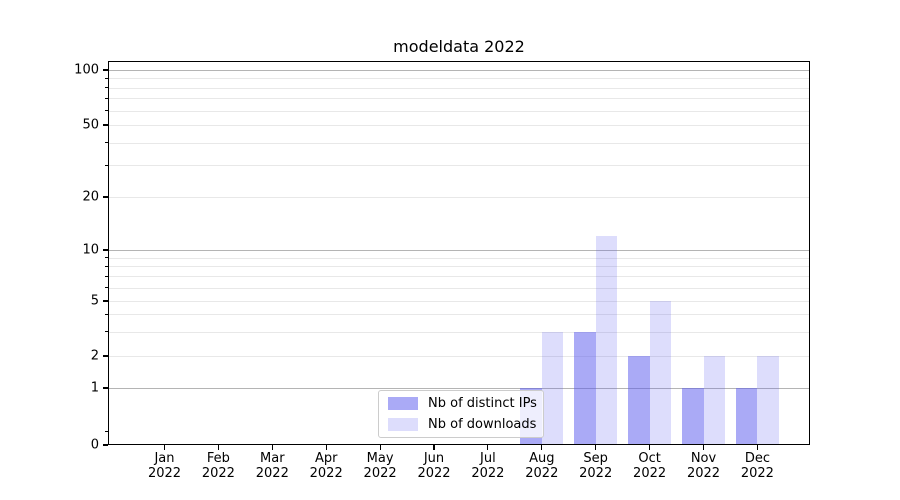 The width and height of the screenshot is (900, 500). I want to click on bar-dec-downloads, so click(768, 400).